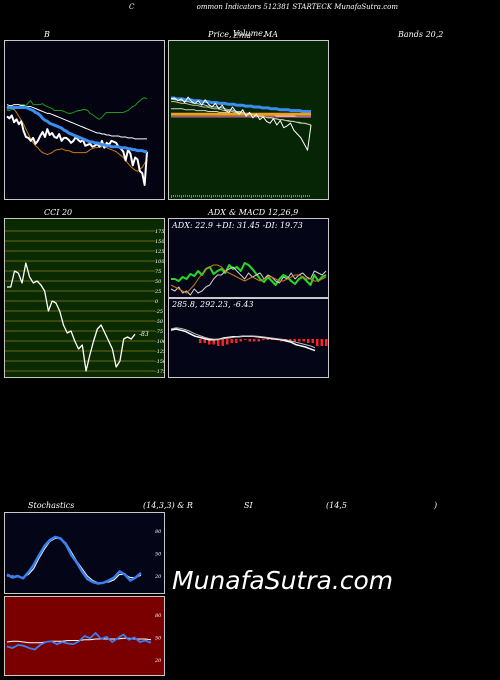 The width and height of the screenshot is (500, 680). What do you see at coordinates (158, 661) in the screenshot?
I see `rsi-tick-label: 20` at bounding box center [158, 661].